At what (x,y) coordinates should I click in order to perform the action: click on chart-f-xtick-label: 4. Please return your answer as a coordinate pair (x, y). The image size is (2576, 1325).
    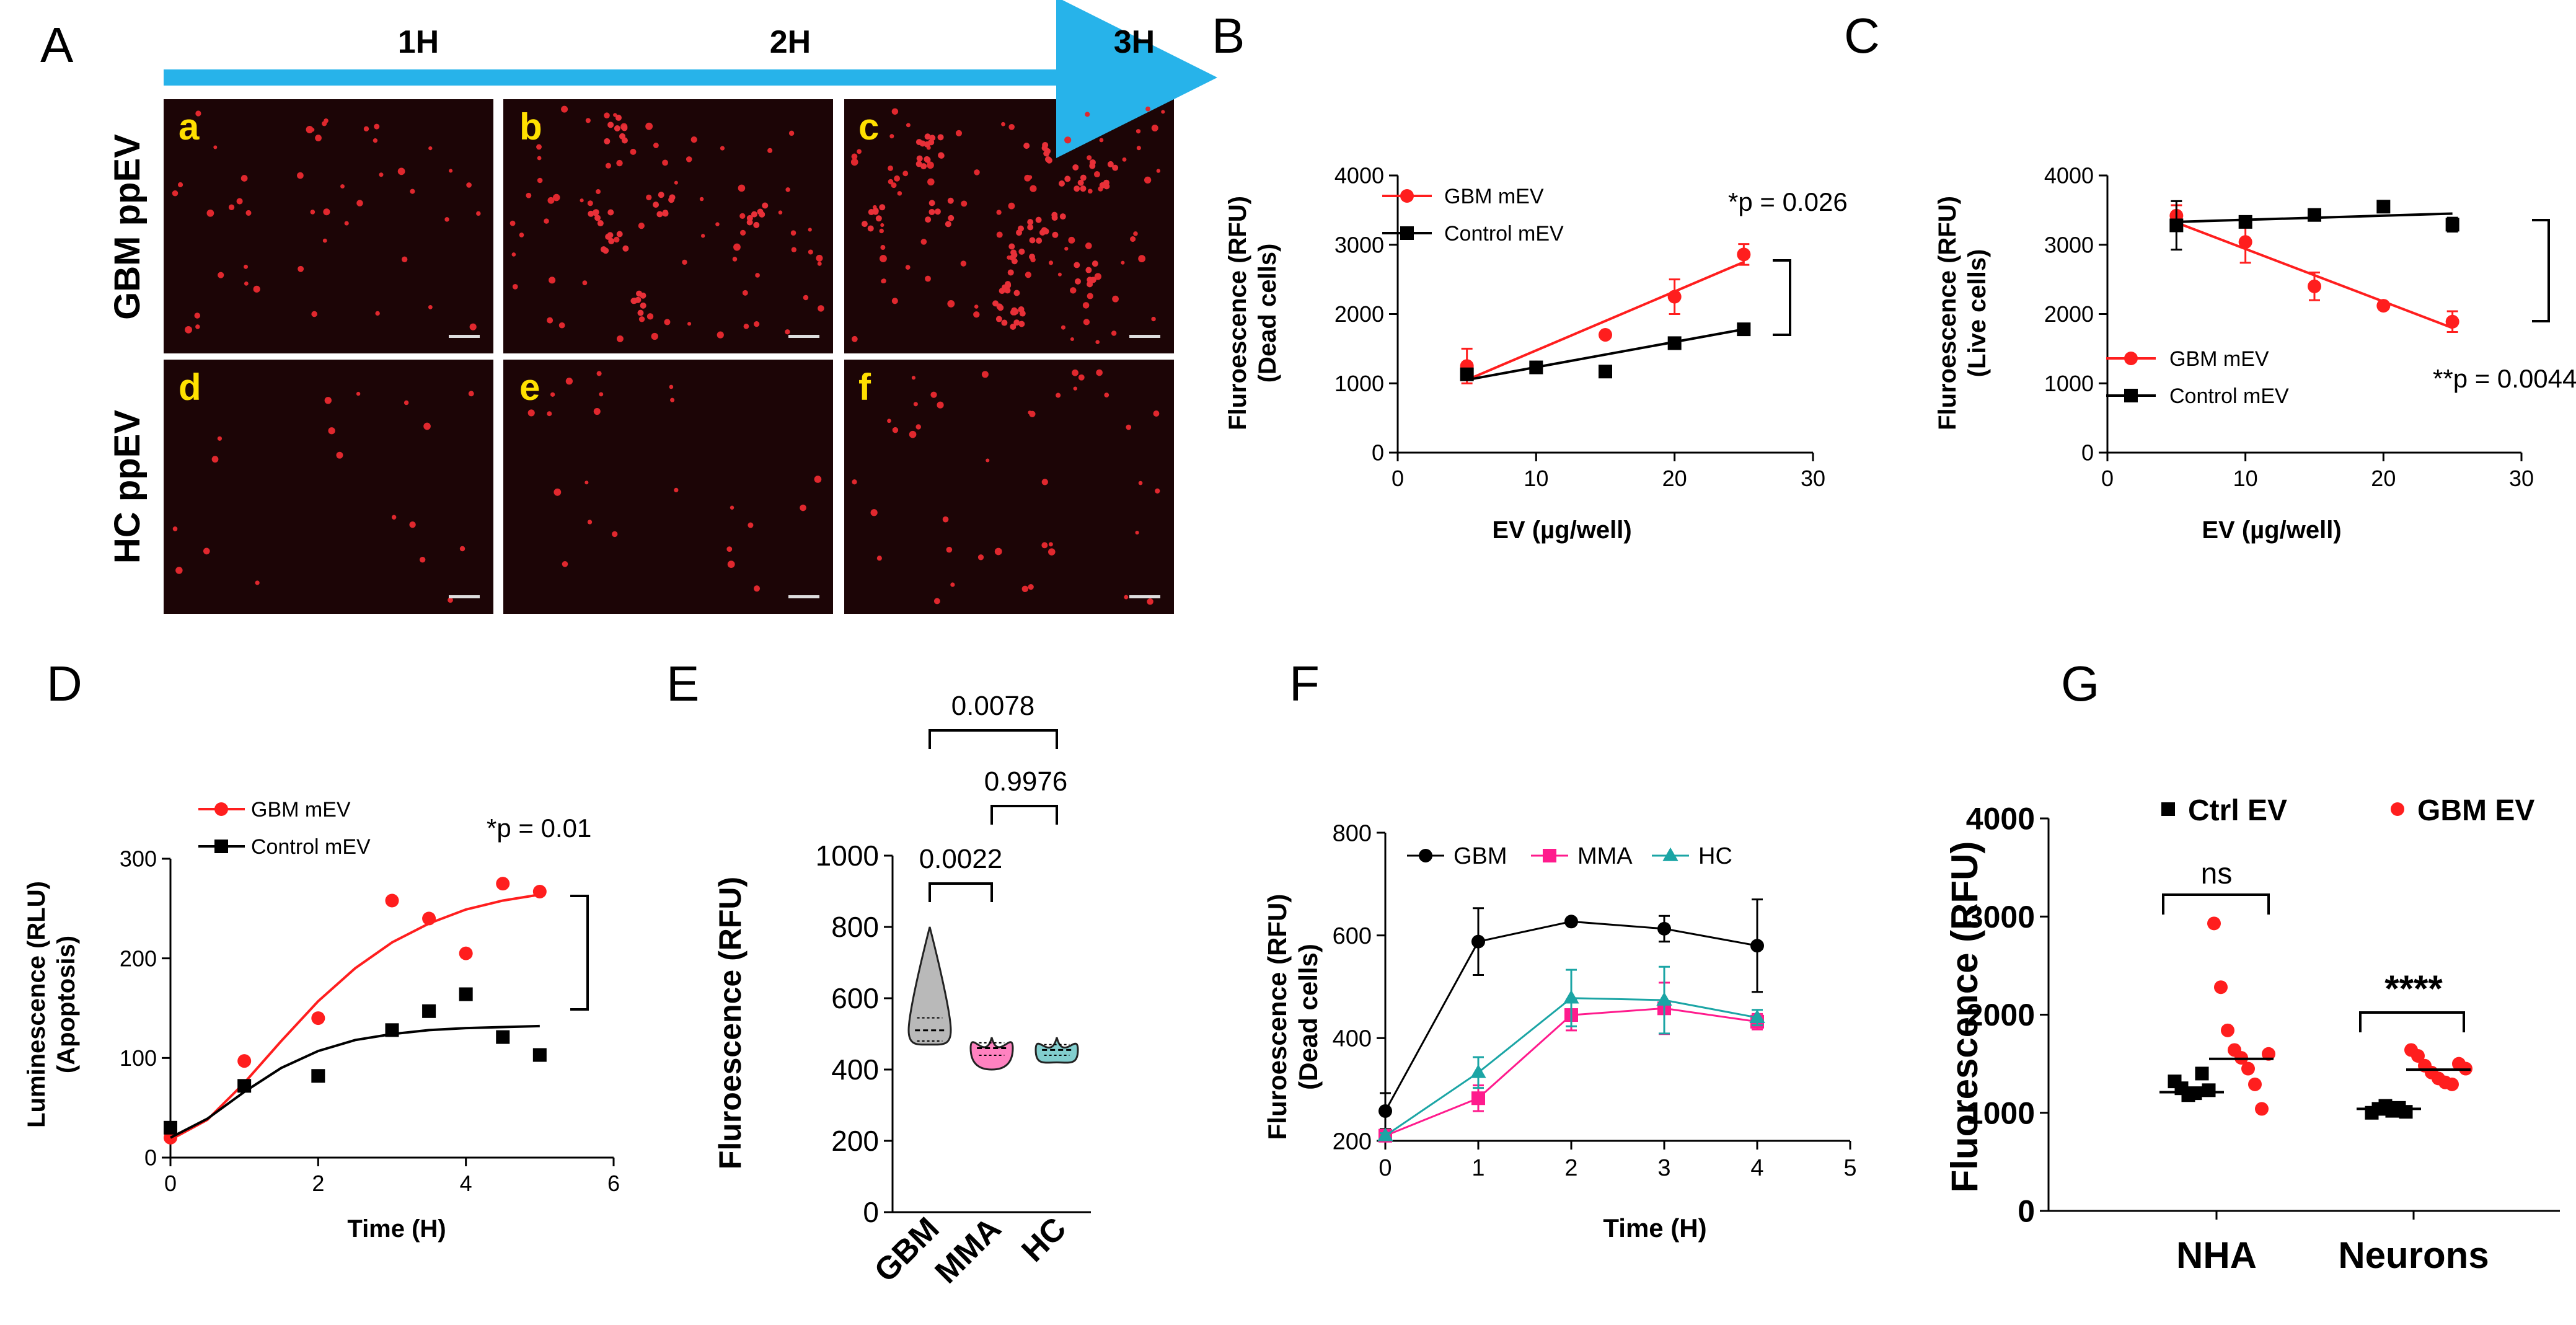
    Looking at the image, I should click on (1756, 1168).